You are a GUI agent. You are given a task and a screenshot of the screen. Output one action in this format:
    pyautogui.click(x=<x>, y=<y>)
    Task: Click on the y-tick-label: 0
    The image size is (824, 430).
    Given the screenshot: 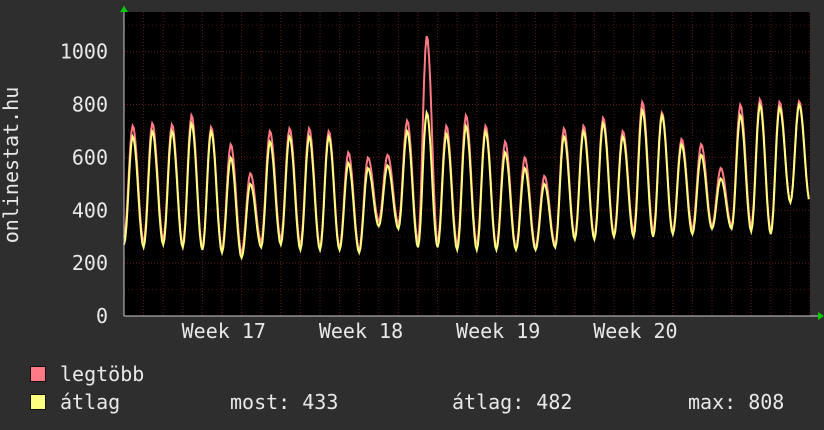 What is the action you would take?
    pyautogui.click(x=102, y=316)
    